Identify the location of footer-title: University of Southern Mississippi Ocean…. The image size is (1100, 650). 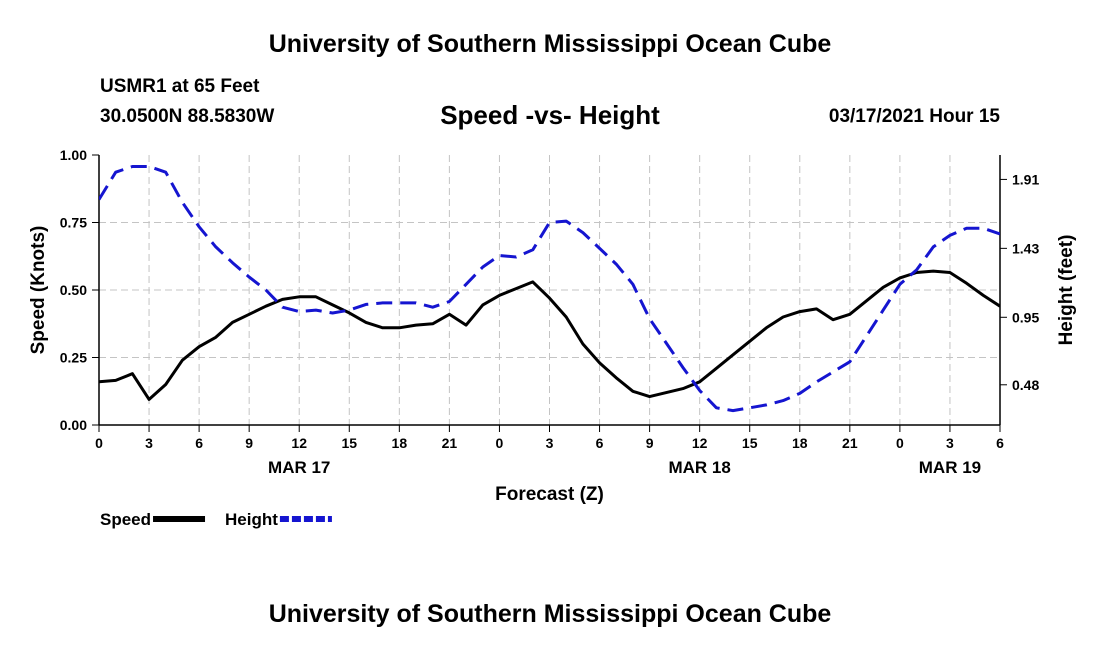
(550, 614).